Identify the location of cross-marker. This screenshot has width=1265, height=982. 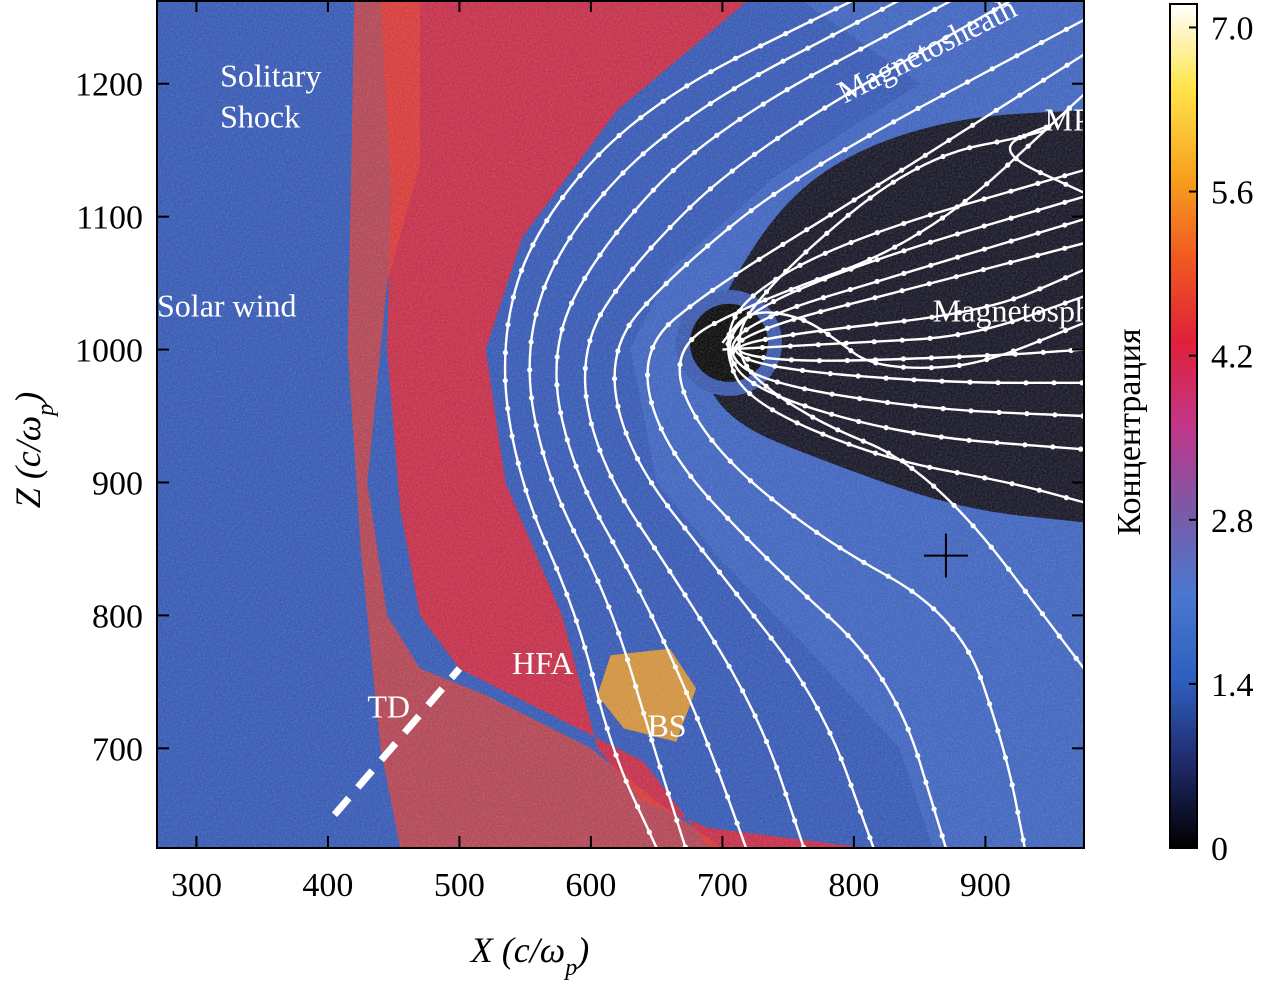
(945, 555).